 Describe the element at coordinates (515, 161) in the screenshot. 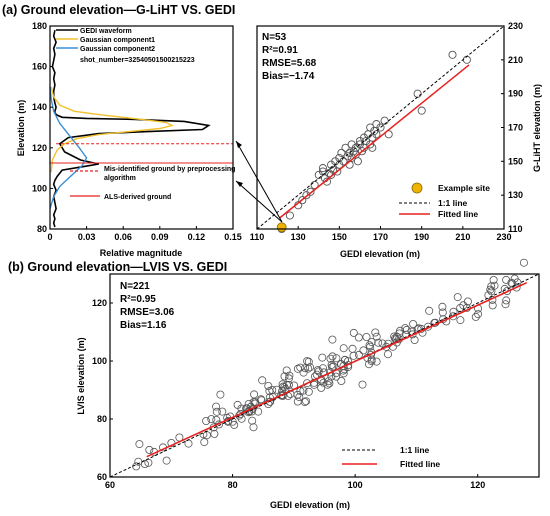

I see `glight-ytick-label: 150` at that location.